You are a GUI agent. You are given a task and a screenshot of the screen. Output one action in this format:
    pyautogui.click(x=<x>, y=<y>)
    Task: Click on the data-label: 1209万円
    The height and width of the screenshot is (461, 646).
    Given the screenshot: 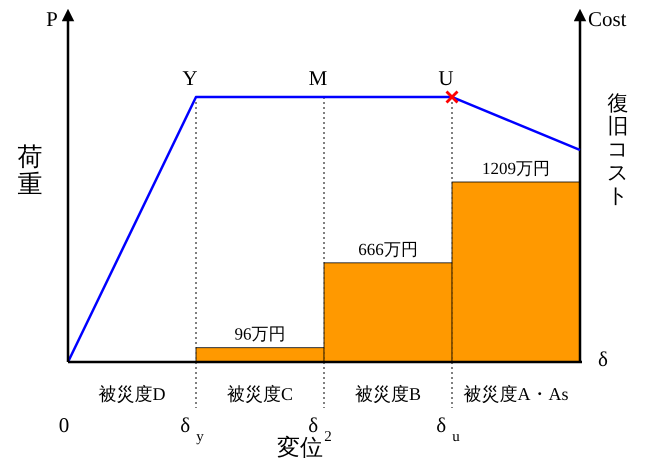 What is the action you would take?
    pyautogui.click(x=516, y=168)
    